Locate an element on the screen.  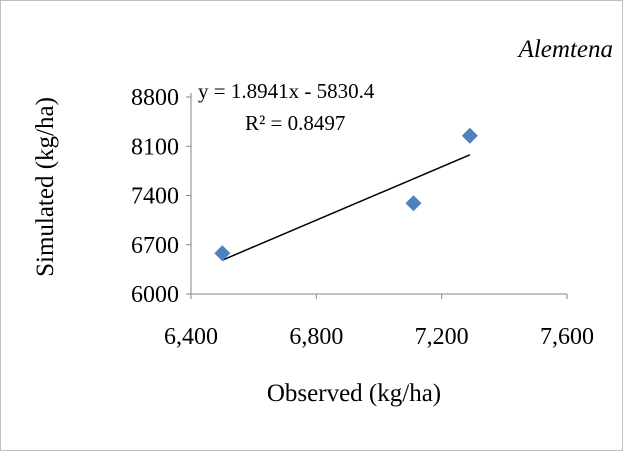
y-axis-title: Simulated (kg/ha) is located at coordinates (45, 187).